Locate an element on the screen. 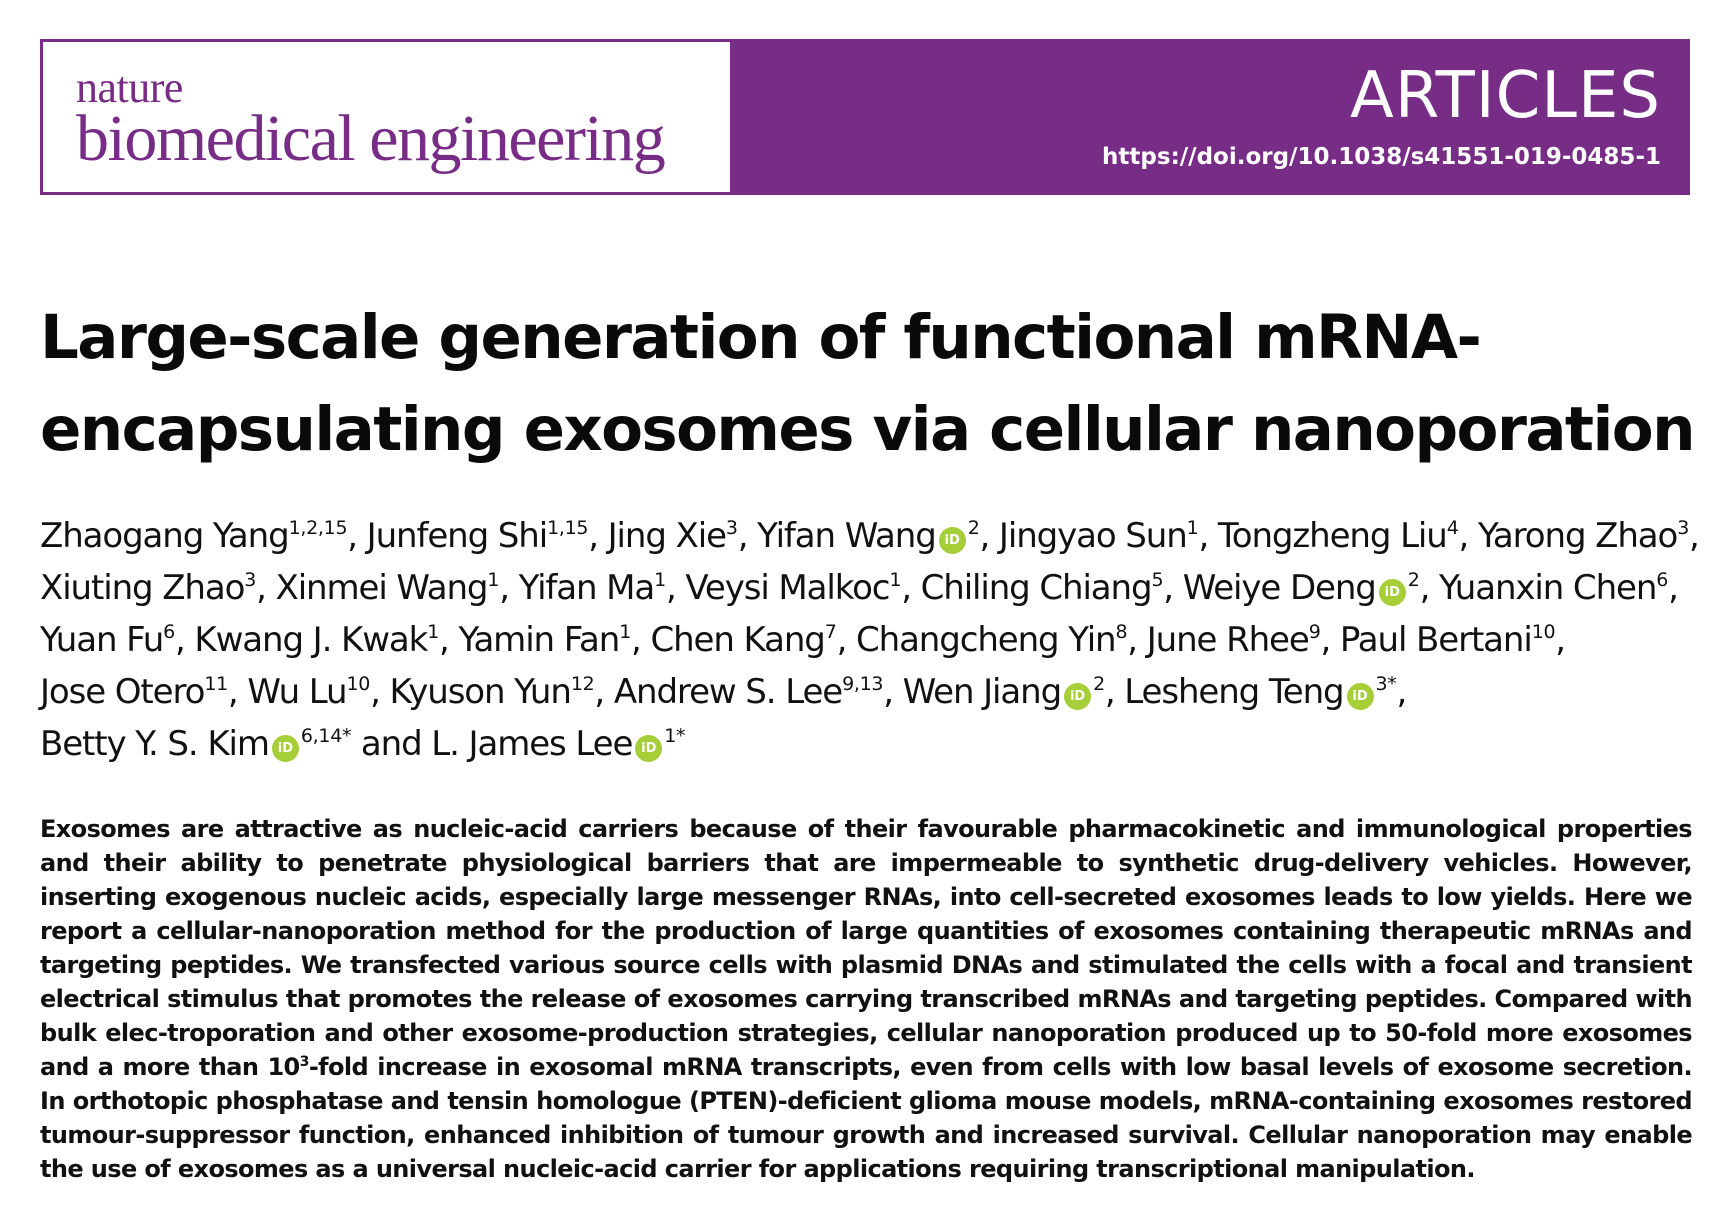 This screenshot has height=1209, width=1734. author-item: Andrew S. Lee9,13 is located at coordinates (748, 692).